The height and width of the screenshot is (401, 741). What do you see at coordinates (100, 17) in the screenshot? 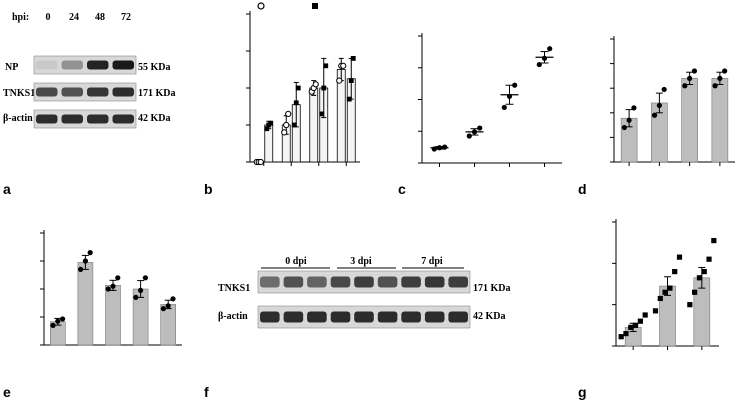
I see `blot-a-lane-label: 48` at bounding box center [100, 17].